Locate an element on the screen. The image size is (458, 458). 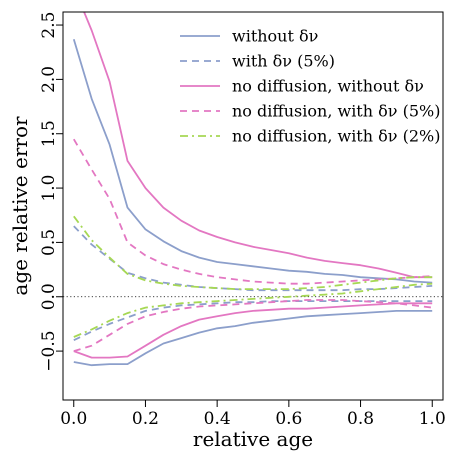
series-2-lower-line is located at coordinates (253, 321).